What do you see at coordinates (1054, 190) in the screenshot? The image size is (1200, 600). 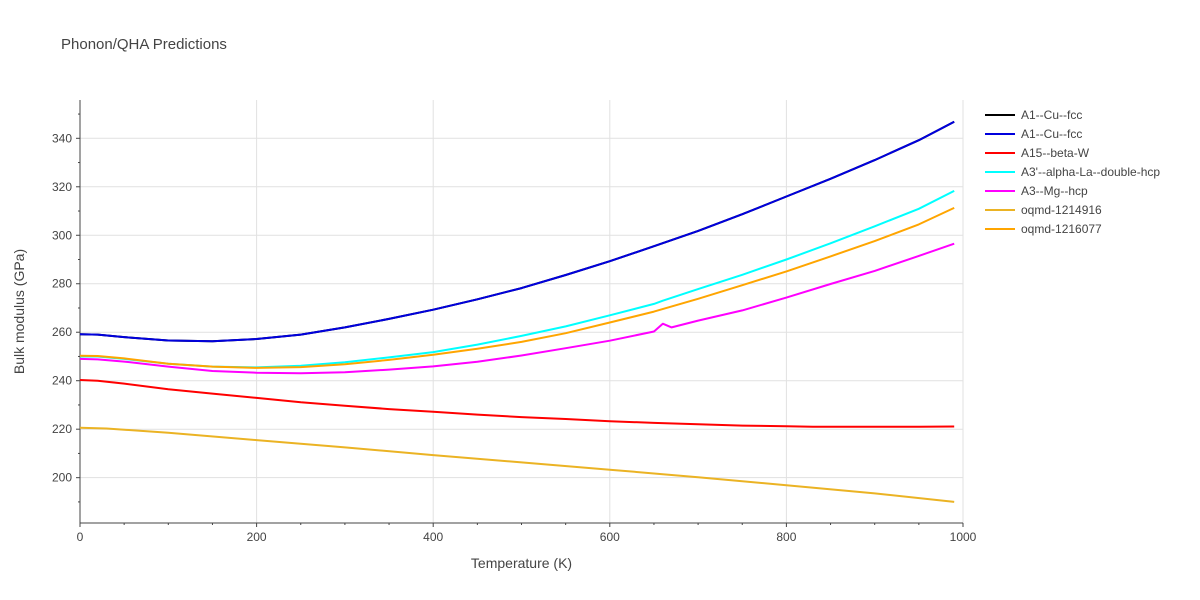 I see `legend-label: A3--Mg--hcp` at bounding box center [1054, 190].